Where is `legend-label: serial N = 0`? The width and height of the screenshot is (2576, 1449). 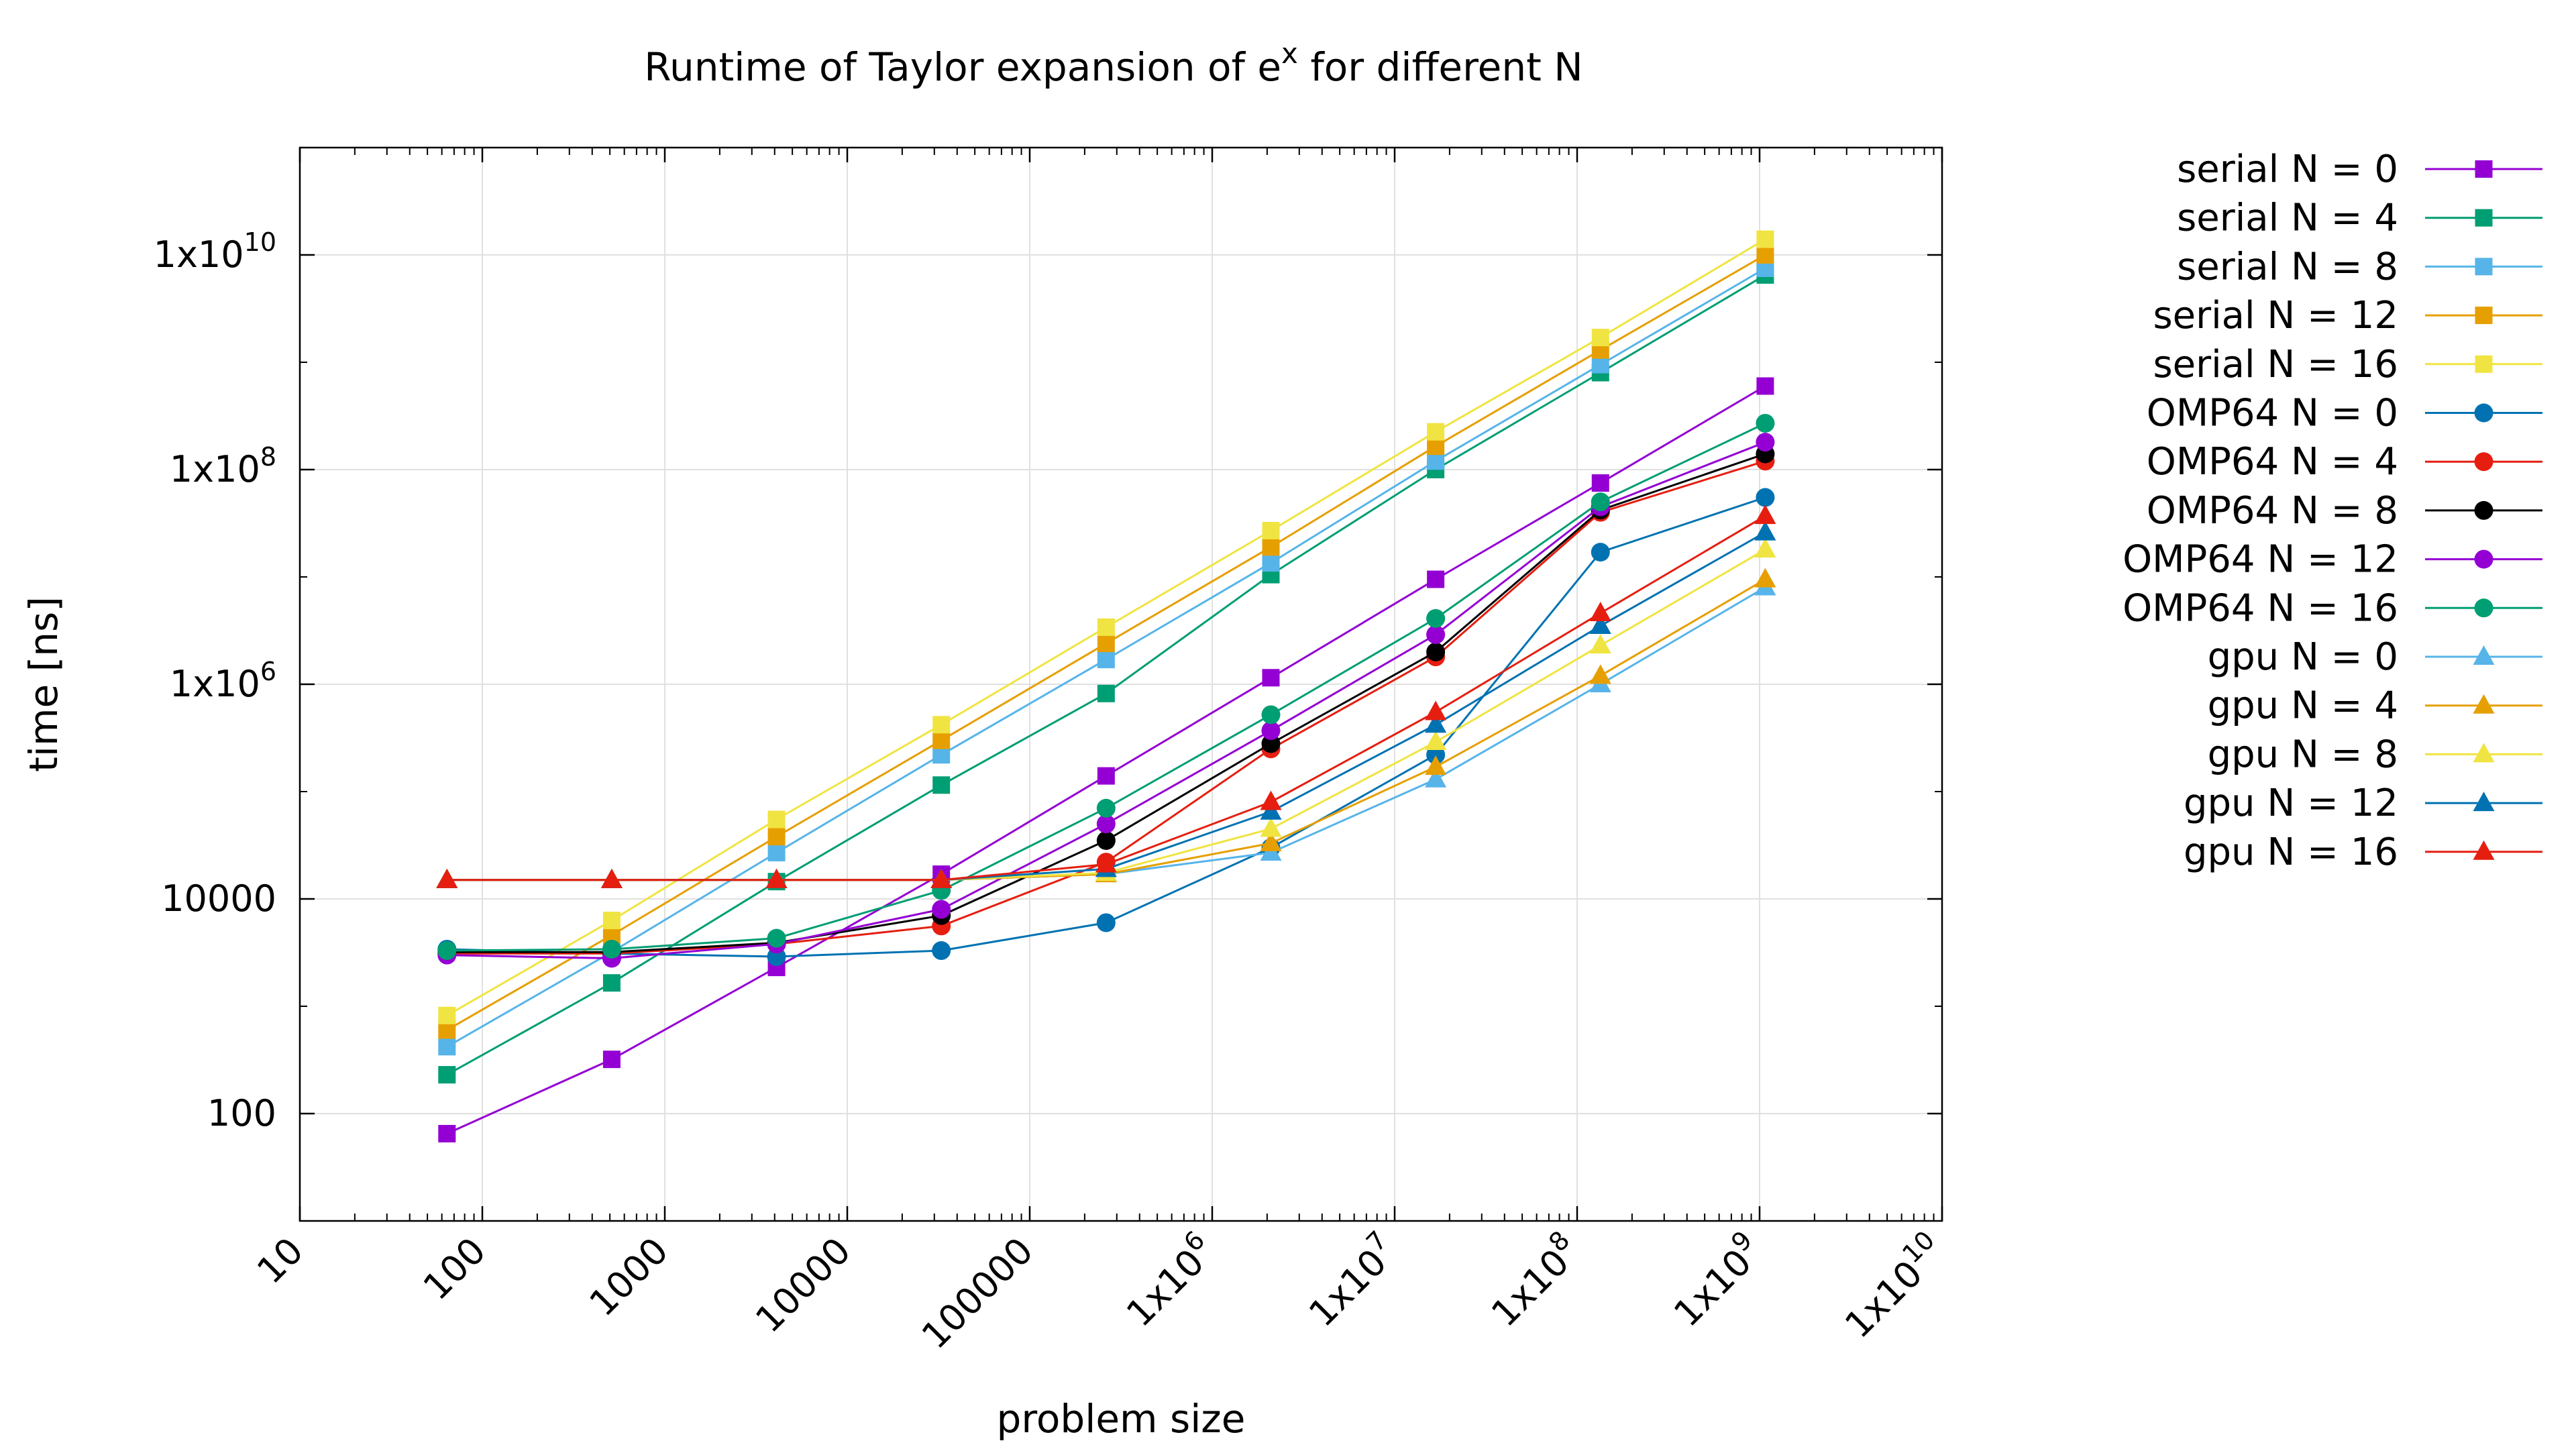 legend-label: serial N = 0 is located at coordinates (2287, 169).